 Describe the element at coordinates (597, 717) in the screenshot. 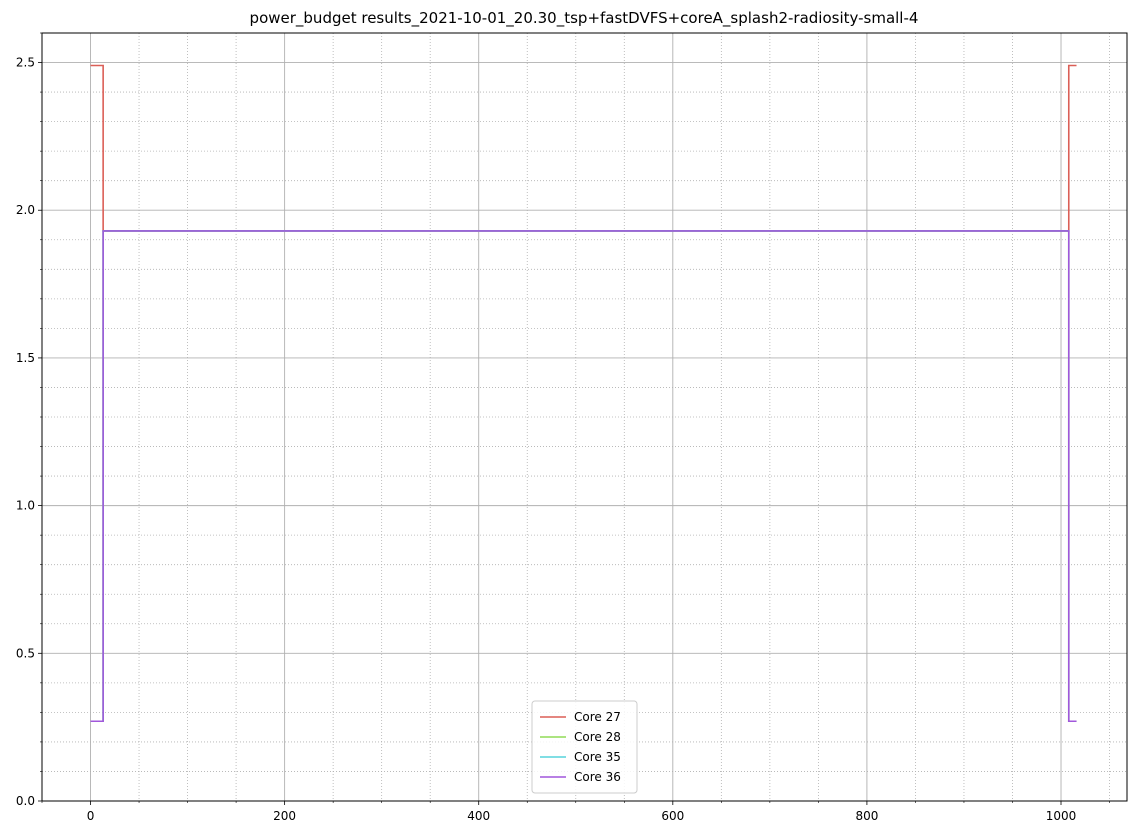

I see `legend-label: Core 27` at that location.